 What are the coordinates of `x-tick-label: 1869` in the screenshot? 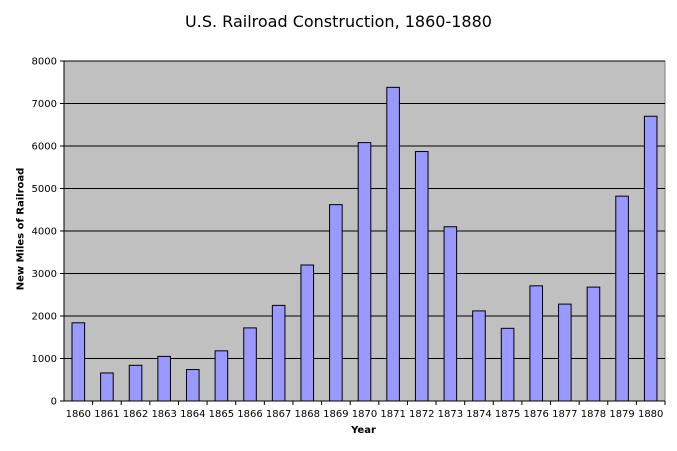 It's located at (335, 414).